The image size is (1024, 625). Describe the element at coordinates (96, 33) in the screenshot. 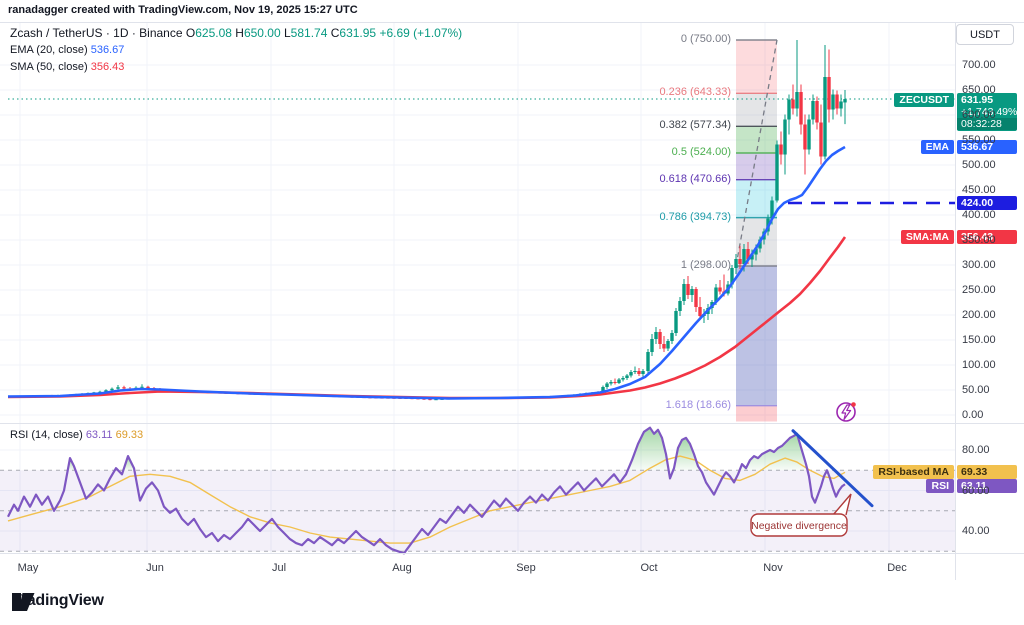

I see `symbol-title: Zcash / TetherUS · 1D · Binance` at that location.